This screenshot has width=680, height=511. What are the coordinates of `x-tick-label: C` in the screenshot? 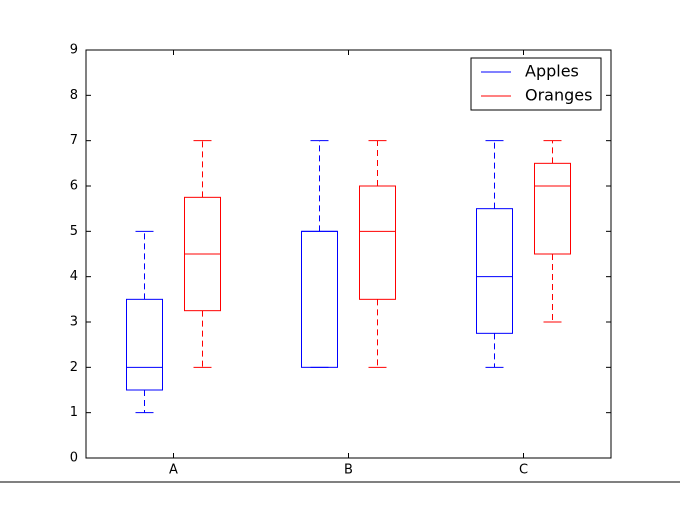 It's located at (523, 470).